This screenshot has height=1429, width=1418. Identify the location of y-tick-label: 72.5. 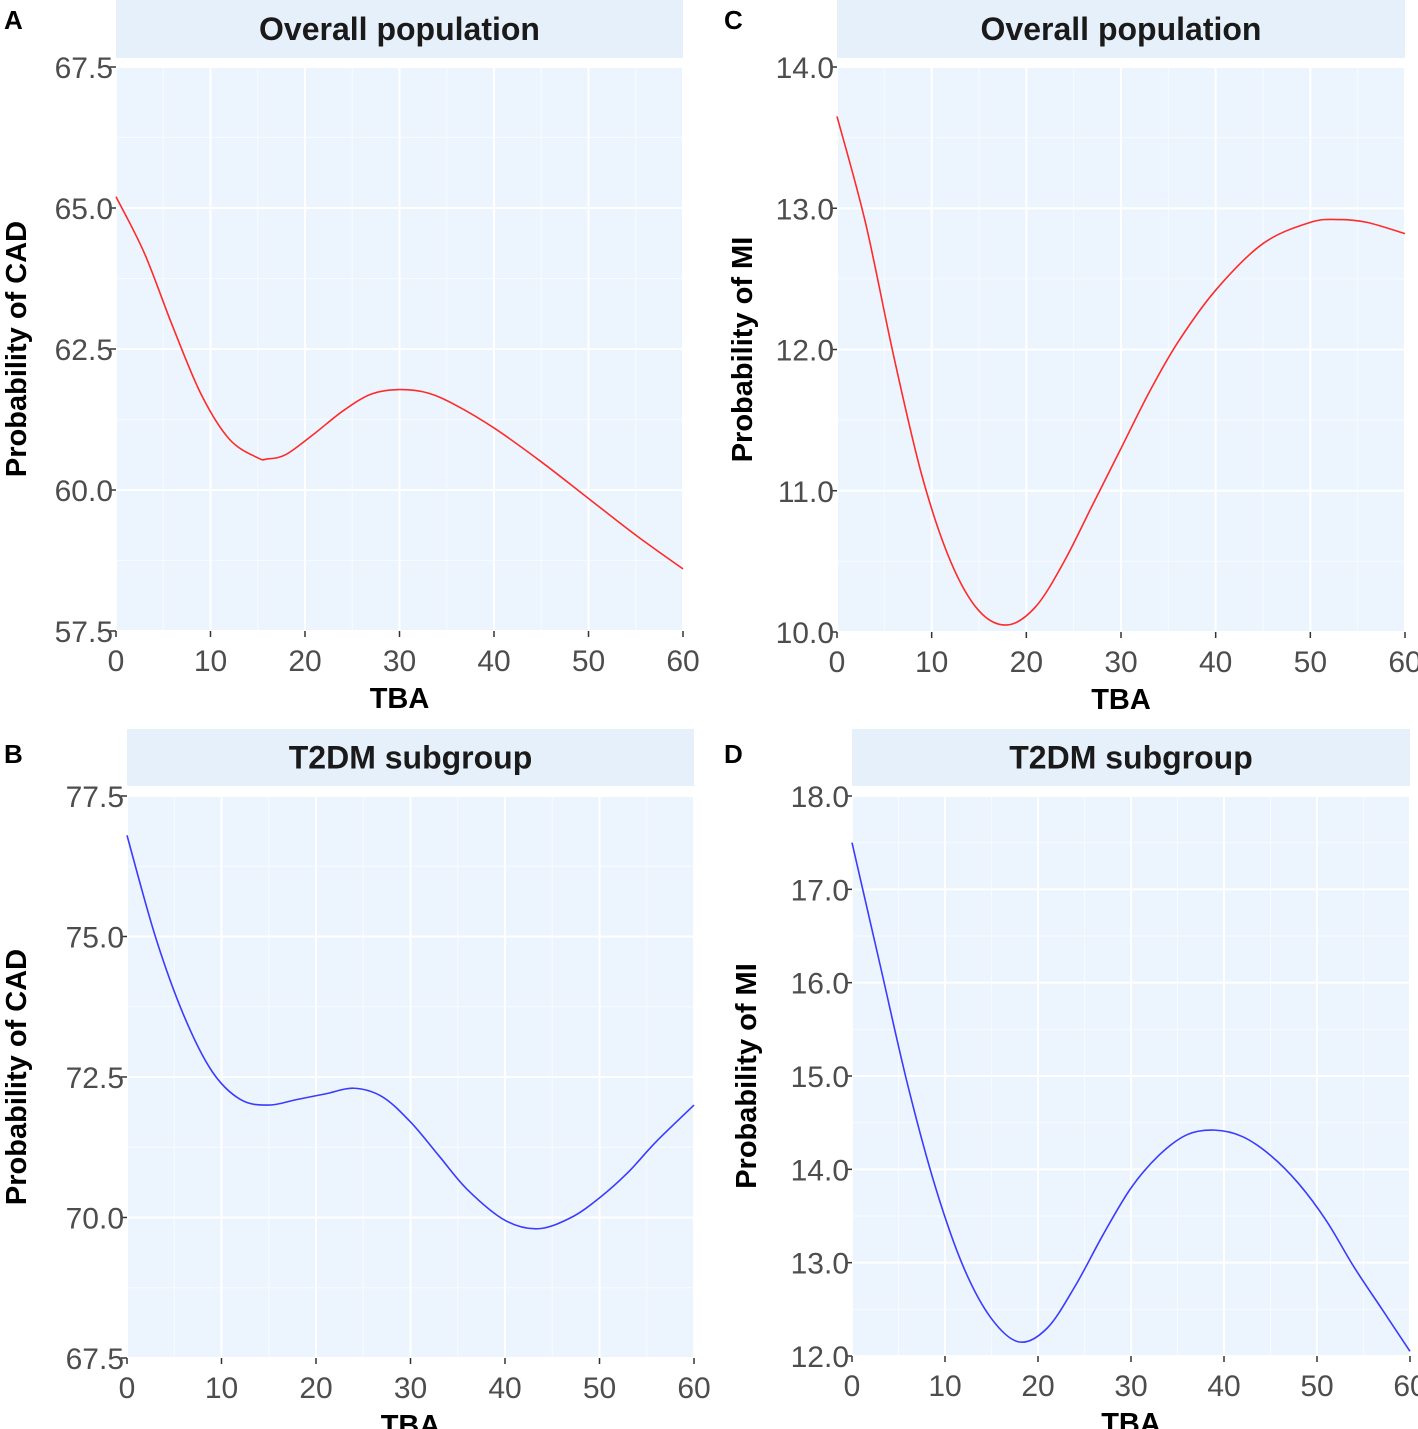
(95, 1078).